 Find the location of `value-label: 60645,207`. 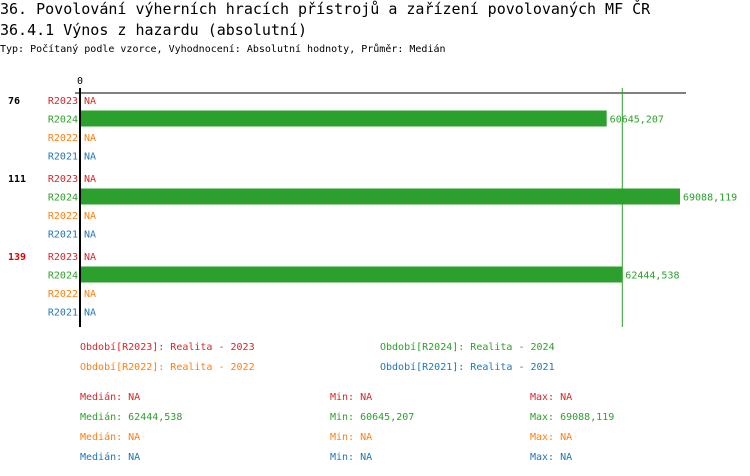

value-label: 60645,207 is located at coordinates (637, 120).